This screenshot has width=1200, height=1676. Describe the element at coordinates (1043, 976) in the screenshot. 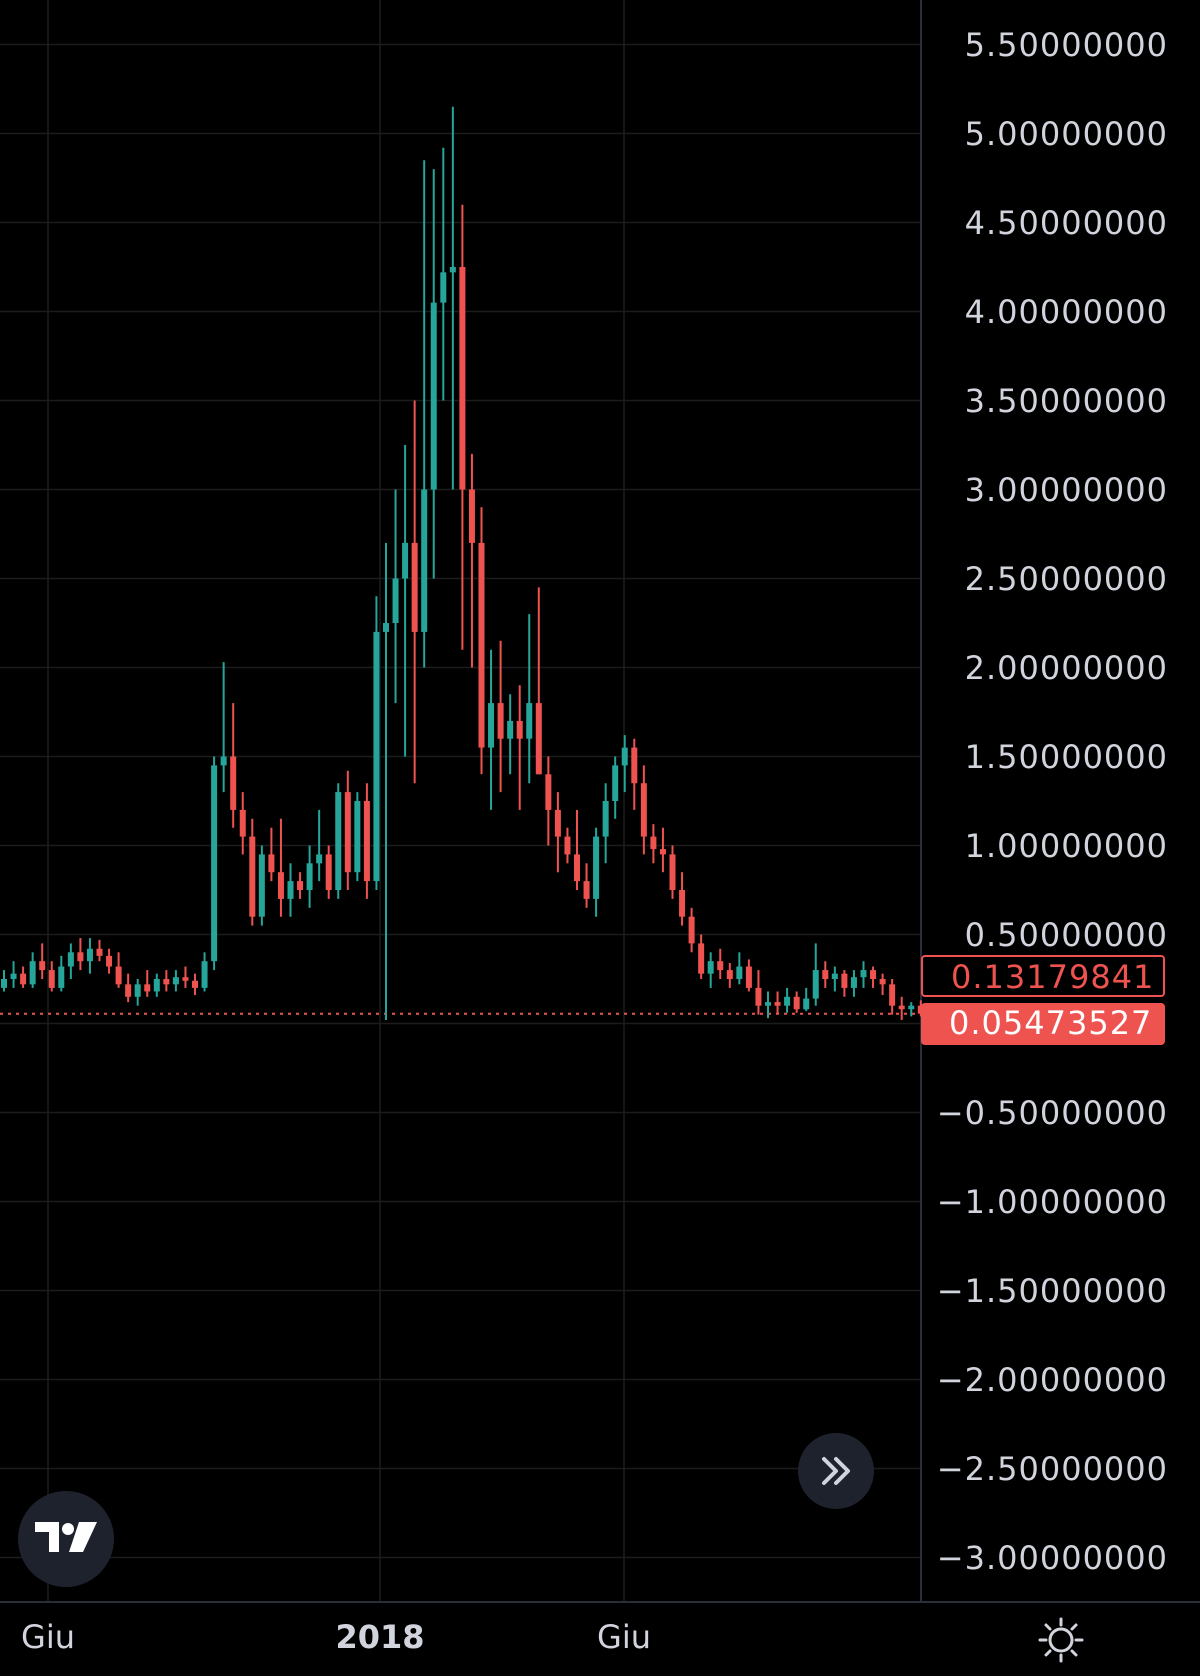

I see `high-price-tag: 0.13179841` at that location.